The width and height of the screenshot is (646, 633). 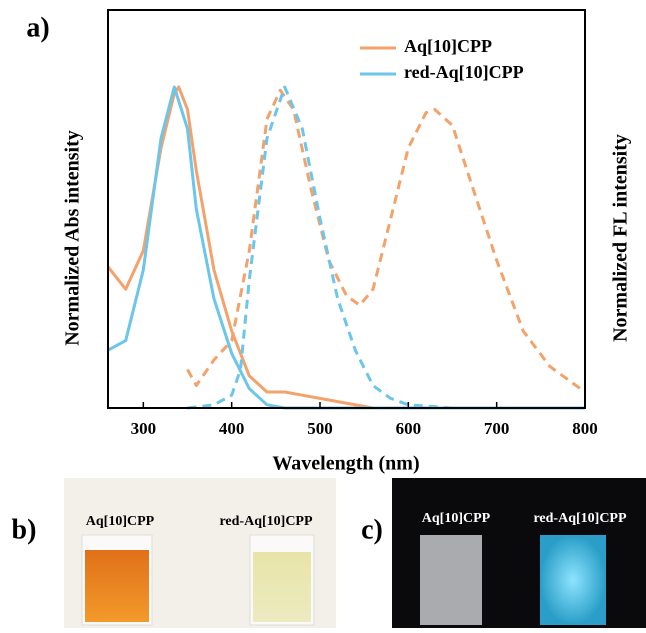 I want to click on x-tick-label: 300, so click(x=144, y=428).